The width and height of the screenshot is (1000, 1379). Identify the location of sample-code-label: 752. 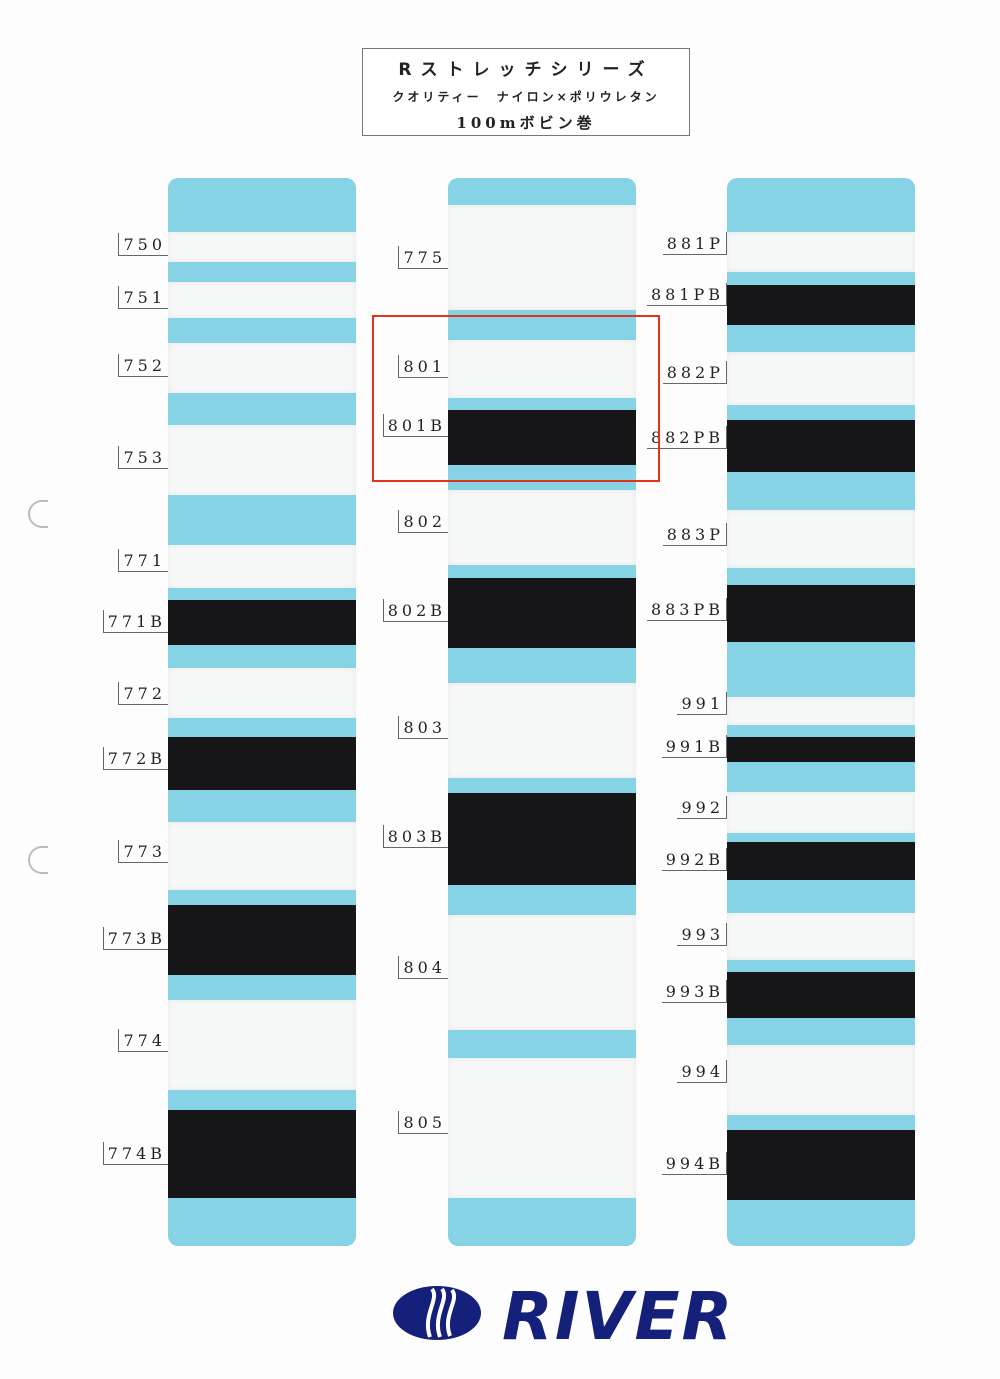
(143, 365).